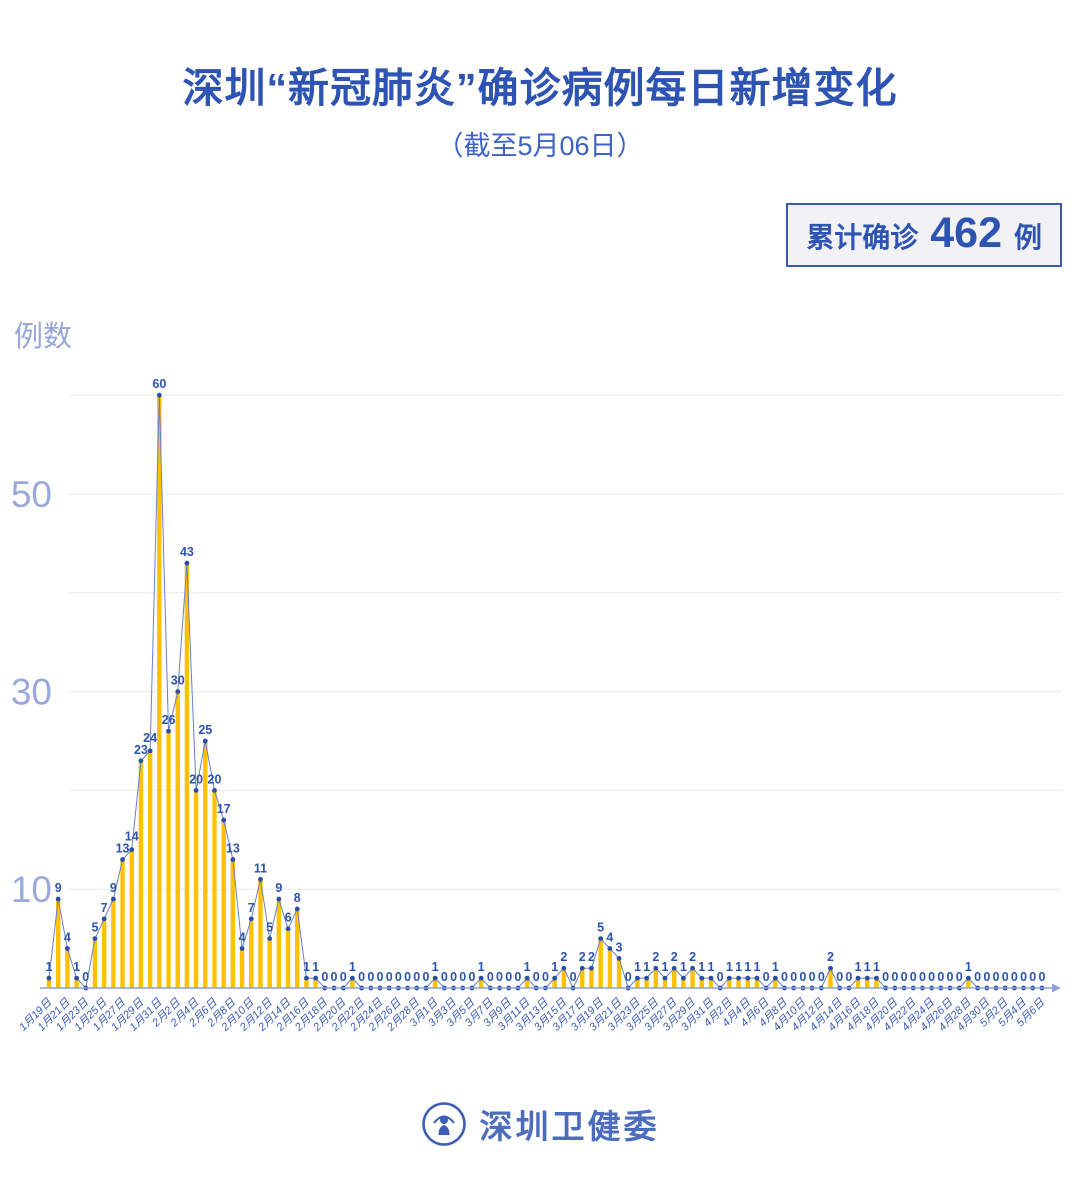 The width and height of the screenshot is (1080, 1184). Describe the element at coordinates (215, 779) in the screenshot. I see `svg-text: 20` at that location.